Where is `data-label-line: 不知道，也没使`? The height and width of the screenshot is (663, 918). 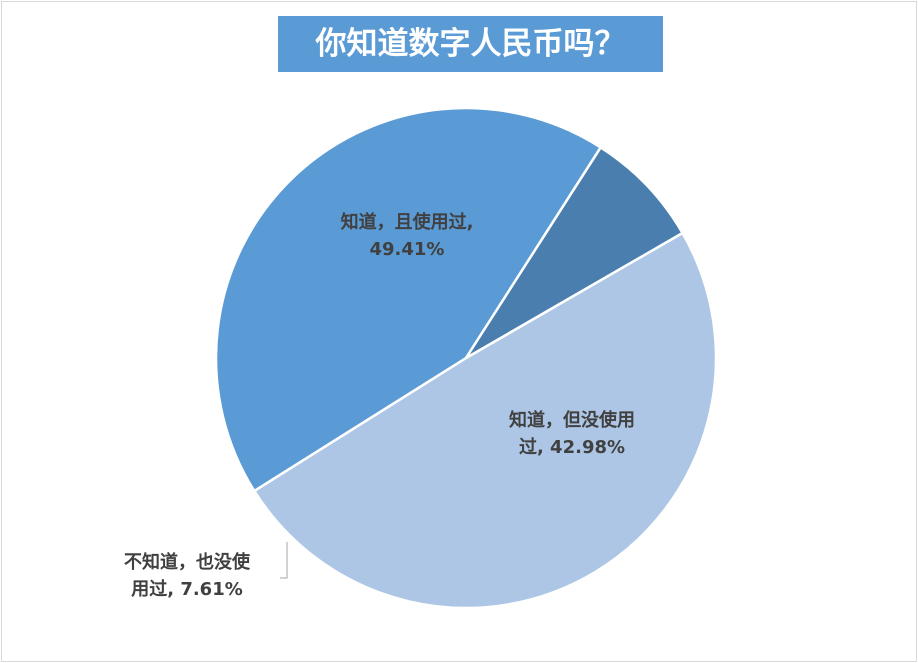 data-label-line: 不知道，也没使 is located at coordinates (187, 562).